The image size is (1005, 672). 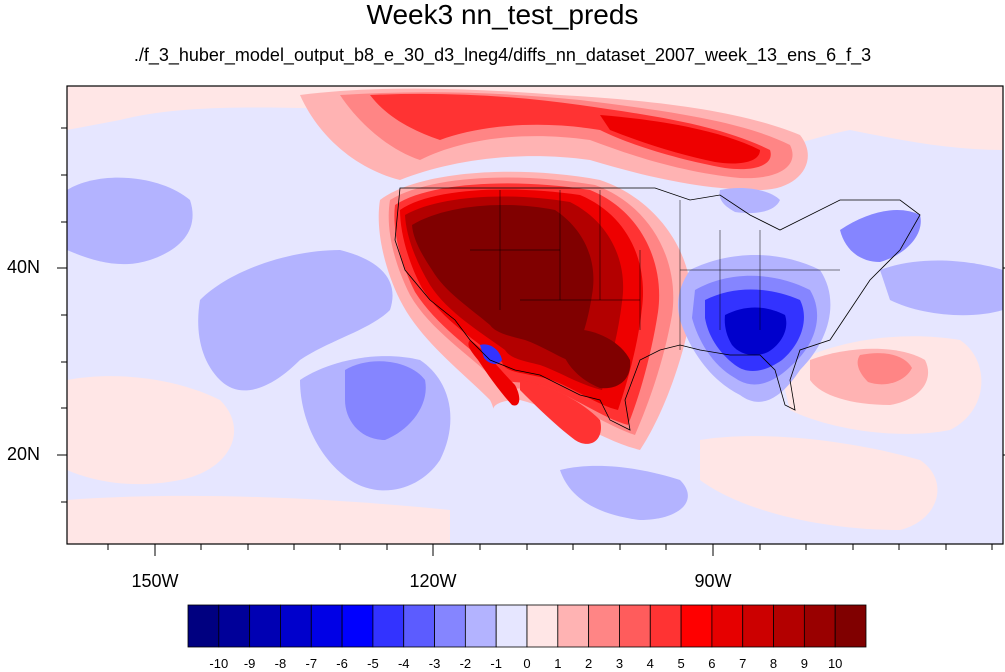 I want to click on lat-label-20n: 20N, so click(x=23, y=454).